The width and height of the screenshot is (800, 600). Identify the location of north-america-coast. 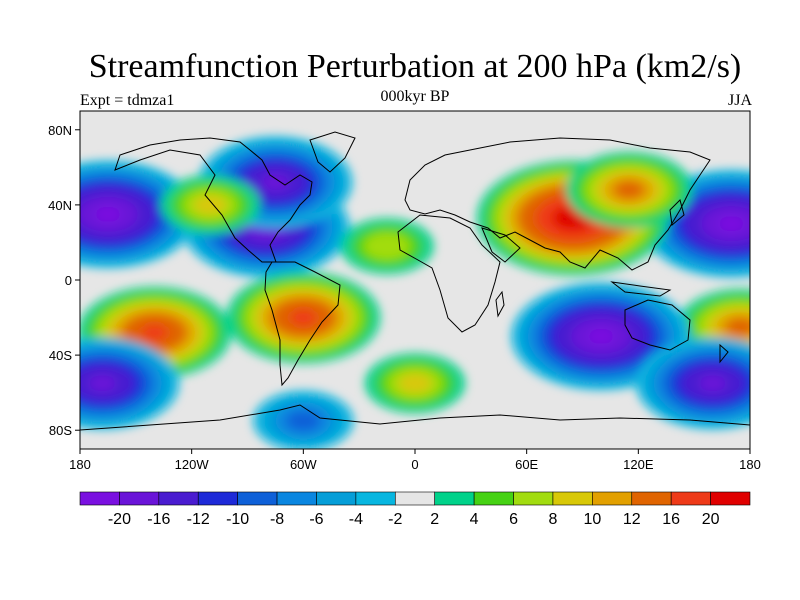
(213, 200).